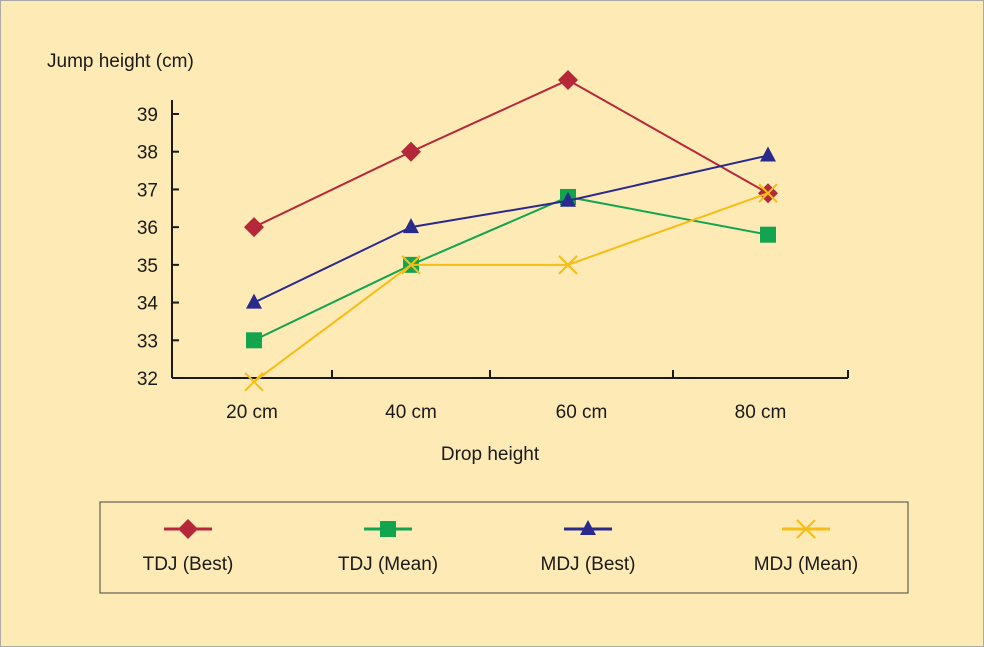 The height and width of the screenshot is (647, 984). What do you see at coordinates (148, 304) in the screenshot?
I see `y-tick-label: 34` at bounding box center [148, 304].